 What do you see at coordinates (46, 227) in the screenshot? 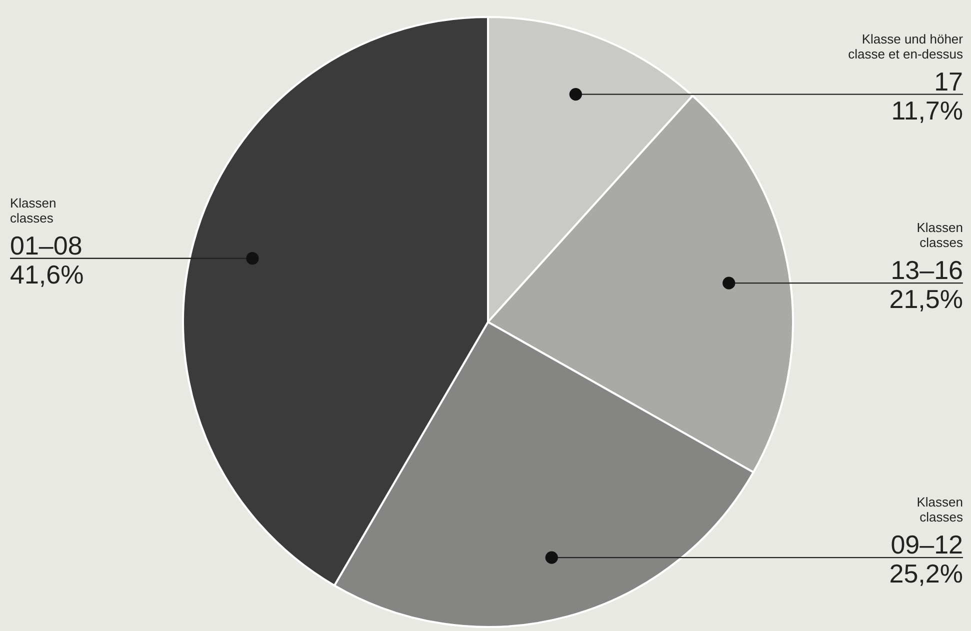
I see `slice-label: Klassen classes 01–08` at bounding box center [46, 227].